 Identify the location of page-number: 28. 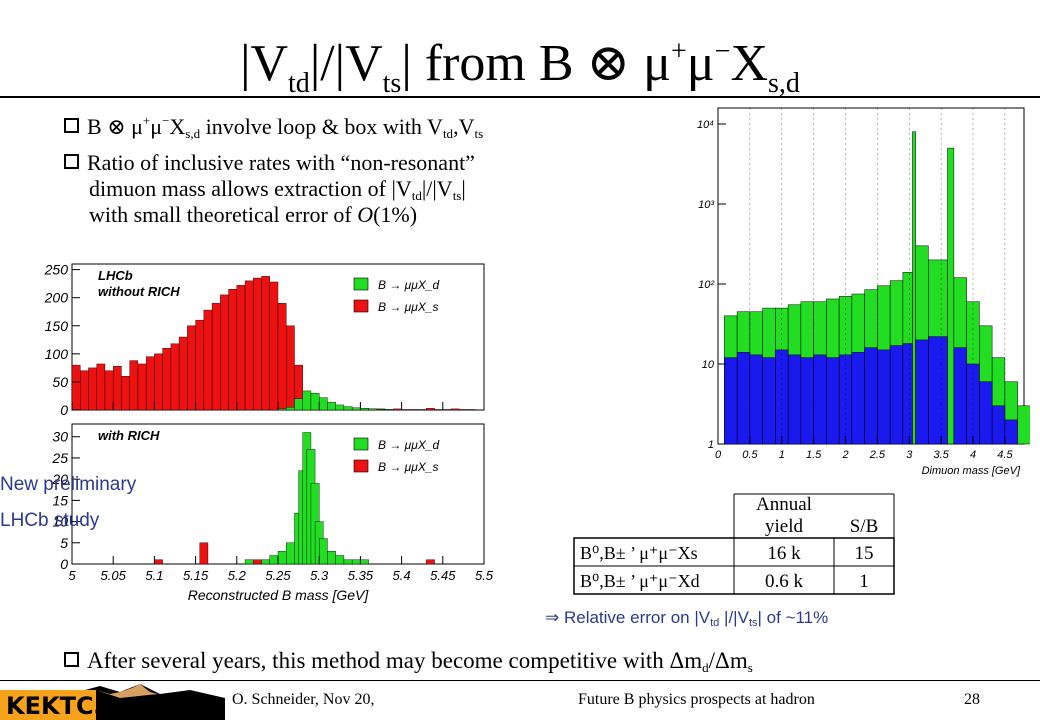
(972, 699).